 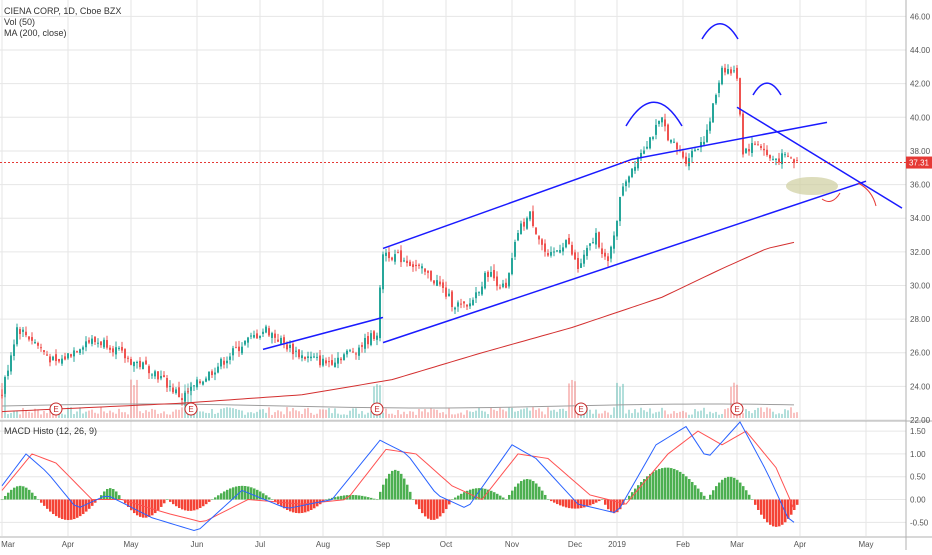 What do you see at coordinates (918, 500) in the screenshot?
I see `macd-y-tick-label: 0.00` at bounding box center [918, 500].